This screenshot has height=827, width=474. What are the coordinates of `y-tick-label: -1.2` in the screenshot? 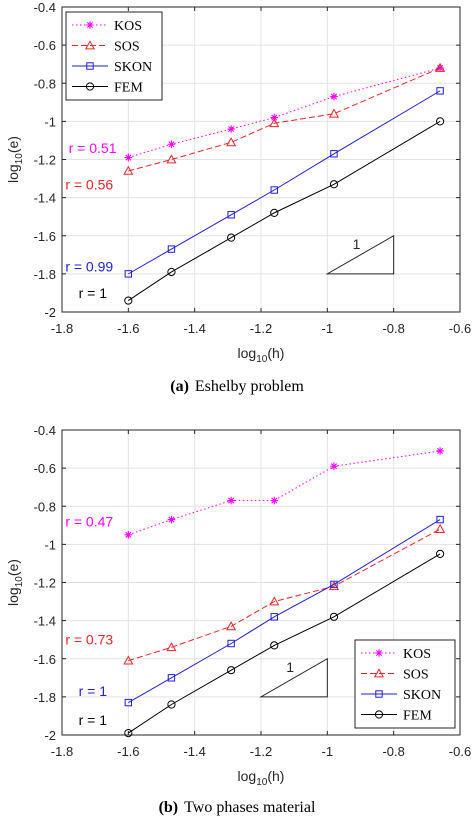 It's located at (45, 583).